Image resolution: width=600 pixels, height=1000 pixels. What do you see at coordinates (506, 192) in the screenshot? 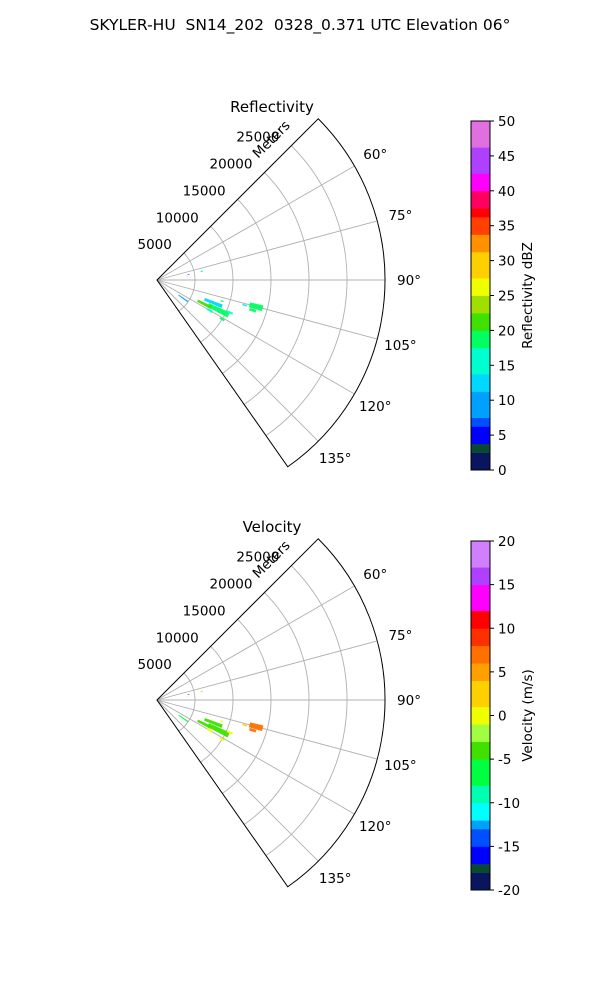
I see `colorbar-tick-label: 40` at bounding box center [506, 192].